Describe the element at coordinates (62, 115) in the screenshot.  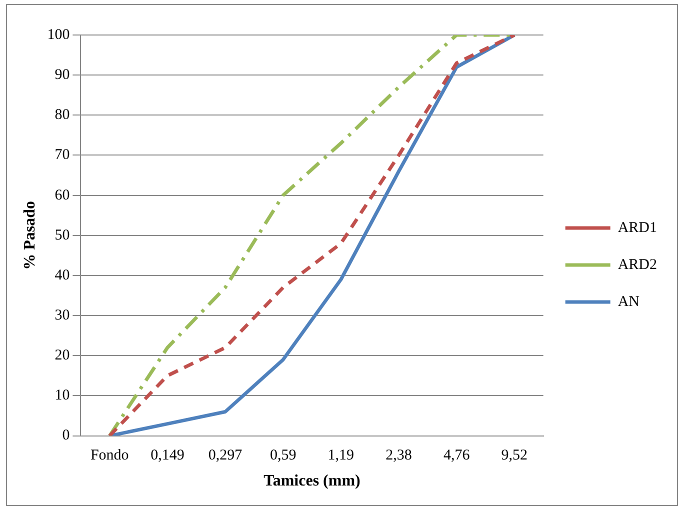
I see `y-tick-label: 80` at that location.